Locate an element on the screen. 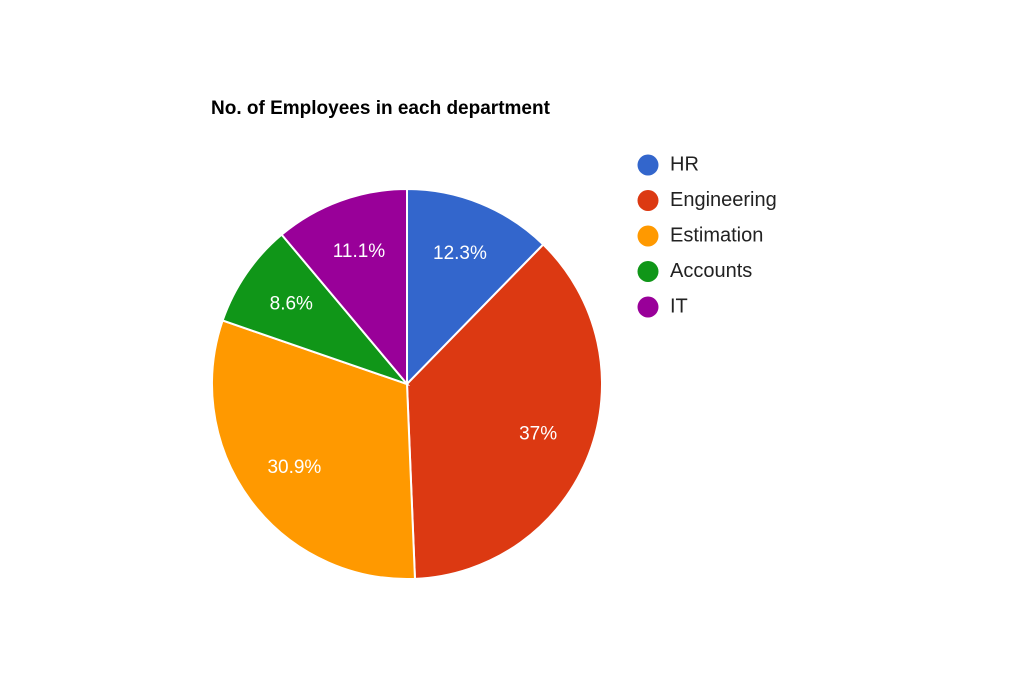  legend-label: Engineering is located at coordinates (723, 200).